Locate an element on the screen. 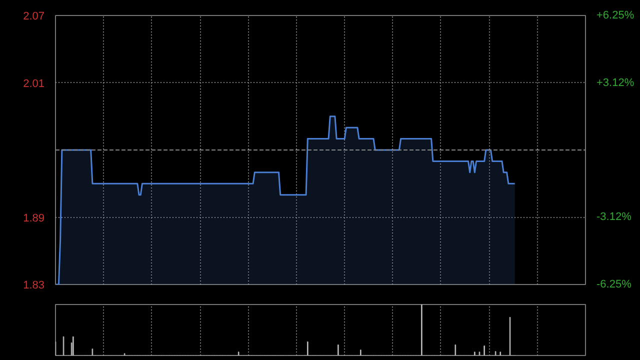 This screenshot has height=360, width=640. y2-tick-label: +3.12% is located at coordinates (615, 82).